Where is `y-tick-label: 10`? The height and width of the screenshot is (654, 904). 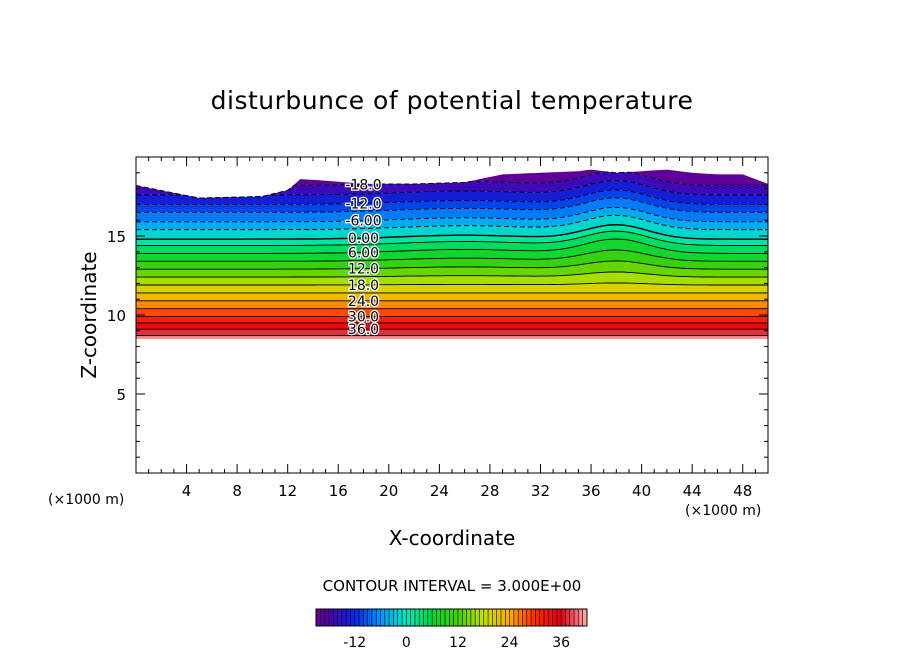
y-tick-label: 10 is located at coordinates (116, 316).